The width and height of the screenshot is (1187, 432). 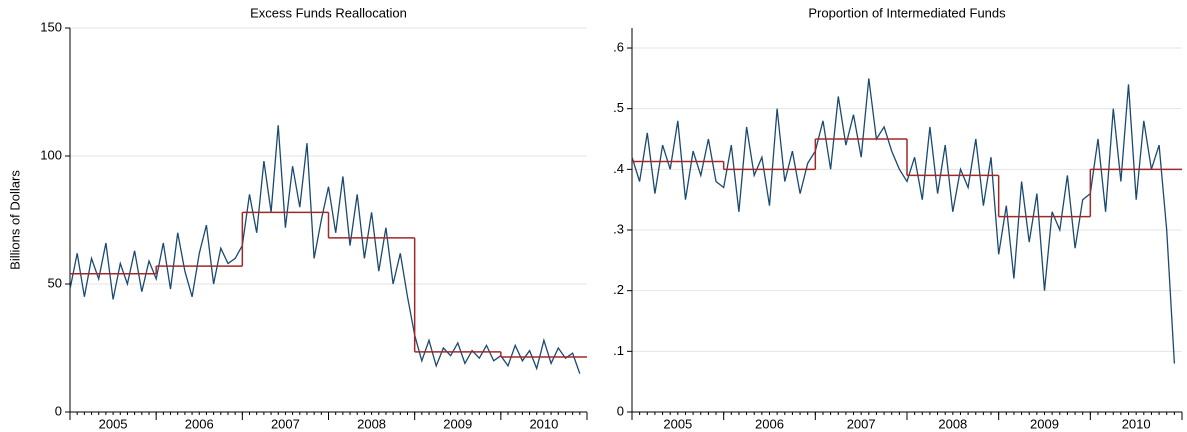 I want to click on y-tick-label: 50, so click(x=55, y=282).